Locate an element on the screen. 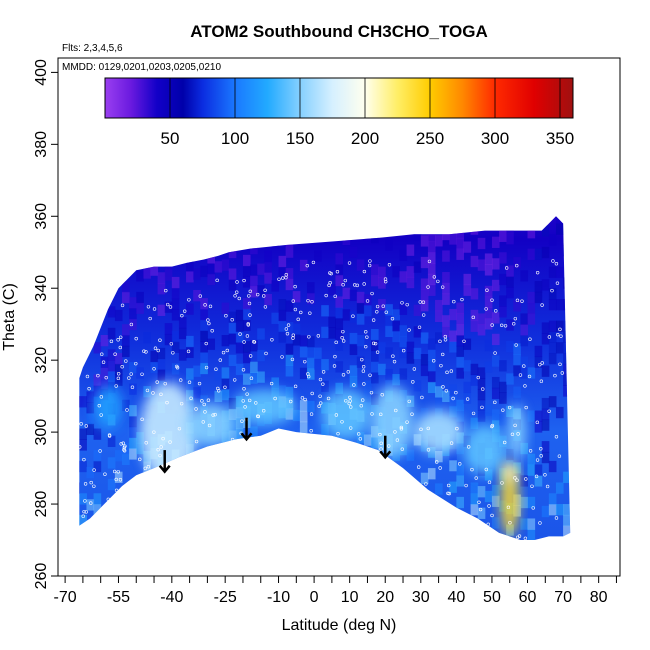 The width and height of the screenshot is (650, 650). y-tick-label: 300 is located at coordinates (41, 432).